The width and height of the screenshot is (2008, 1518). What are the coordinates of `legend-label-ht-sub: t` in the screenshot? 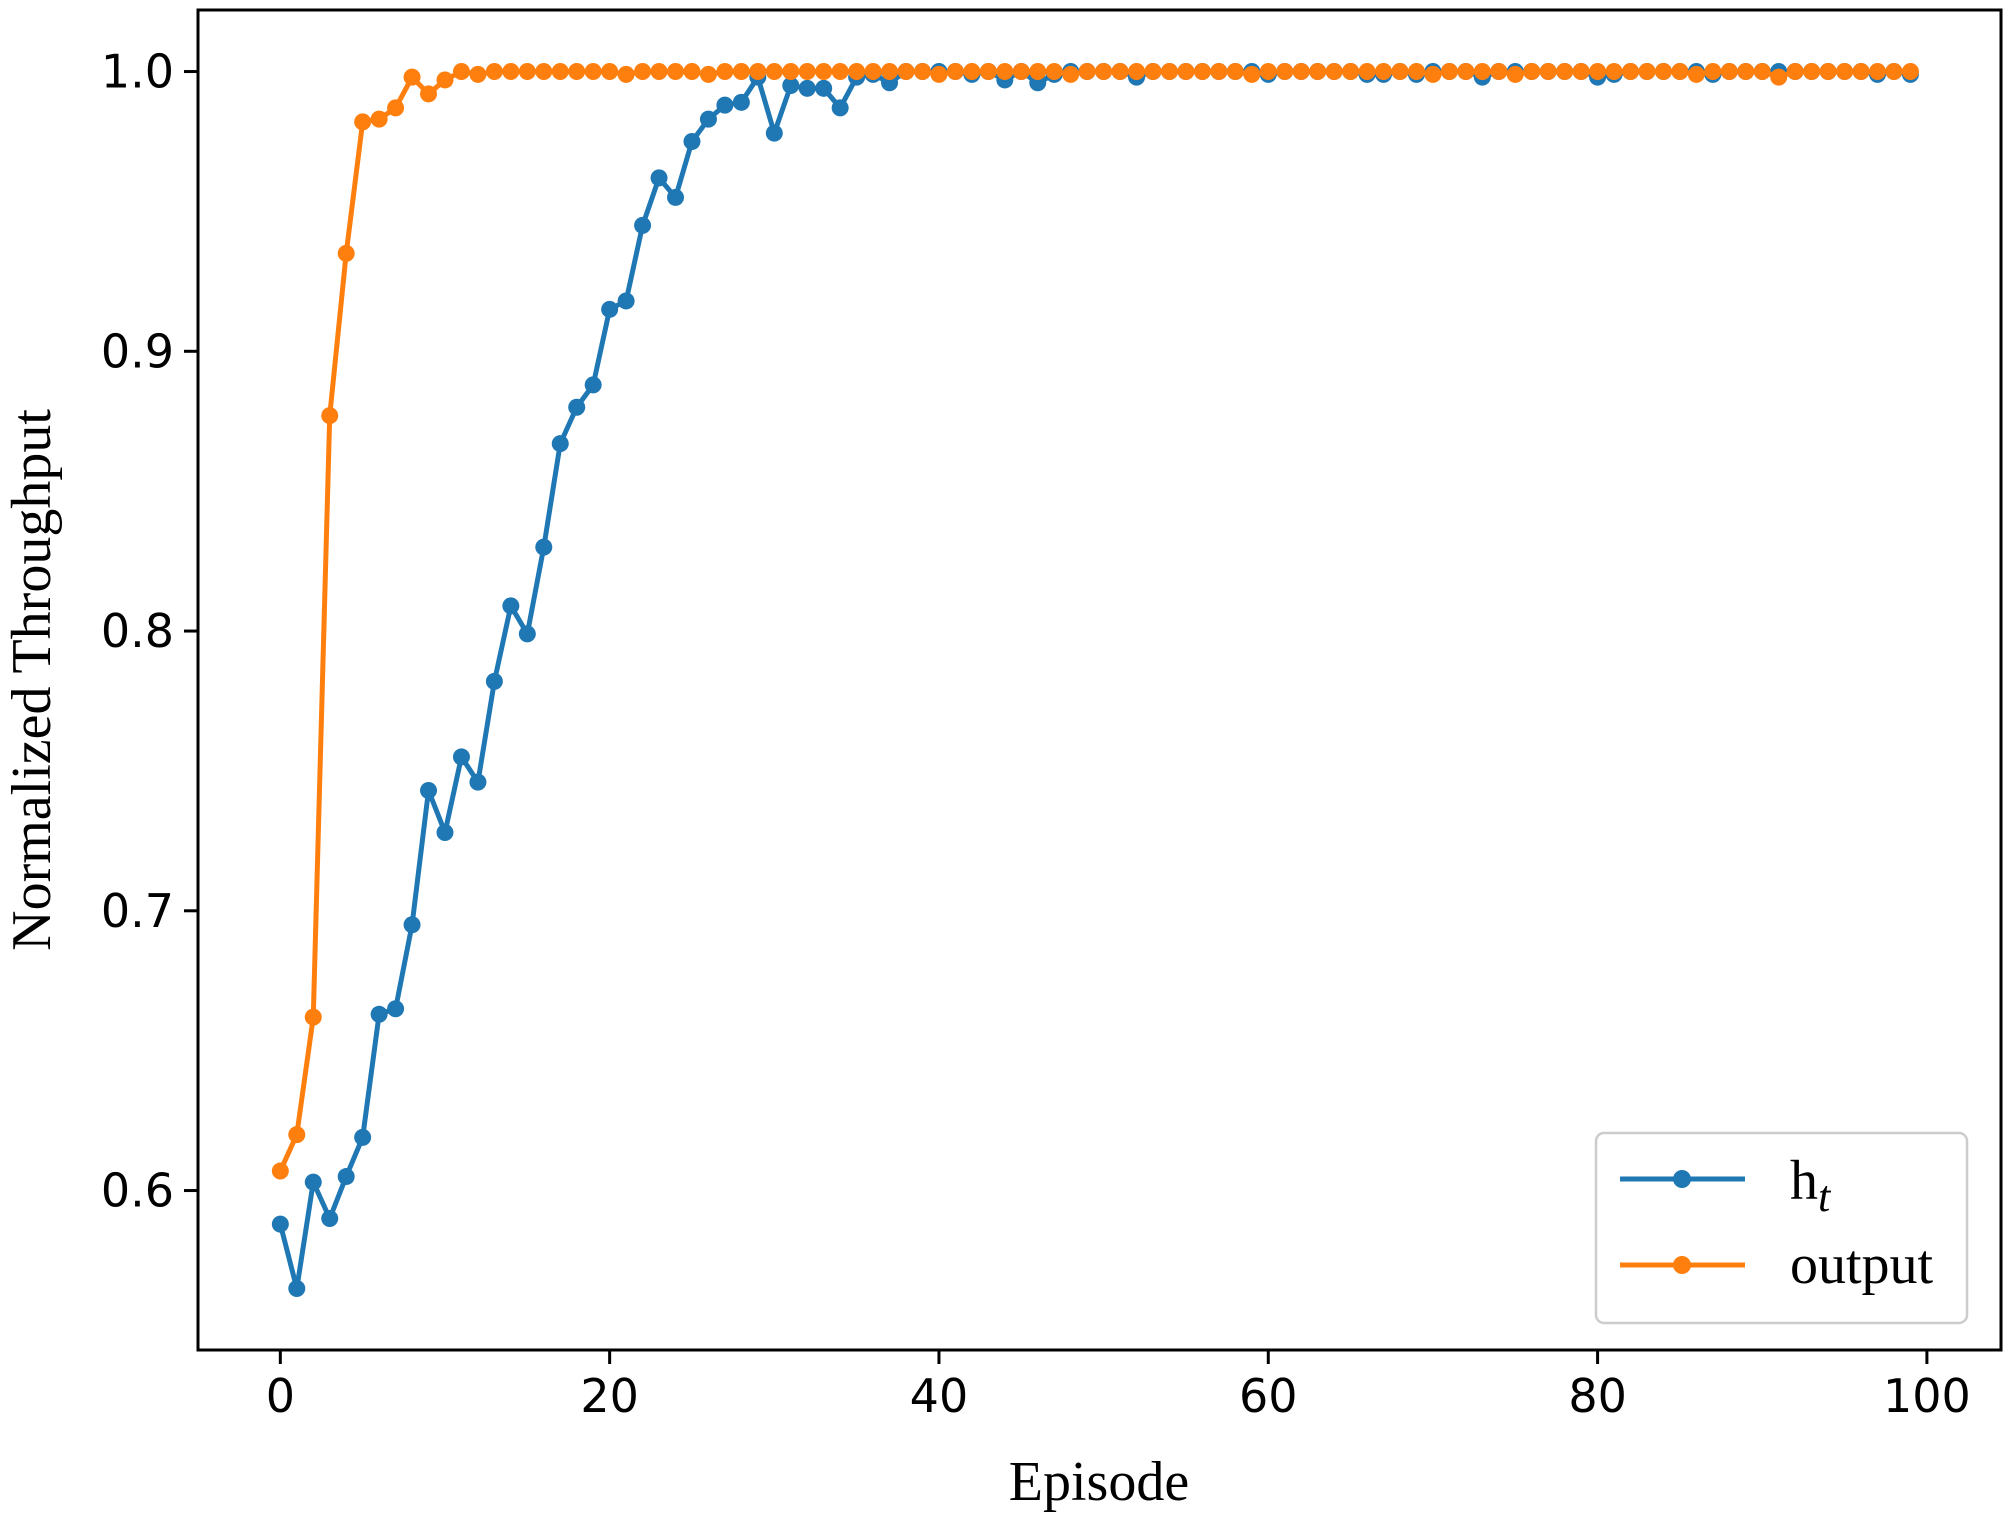 It's located at (1825, 1196).